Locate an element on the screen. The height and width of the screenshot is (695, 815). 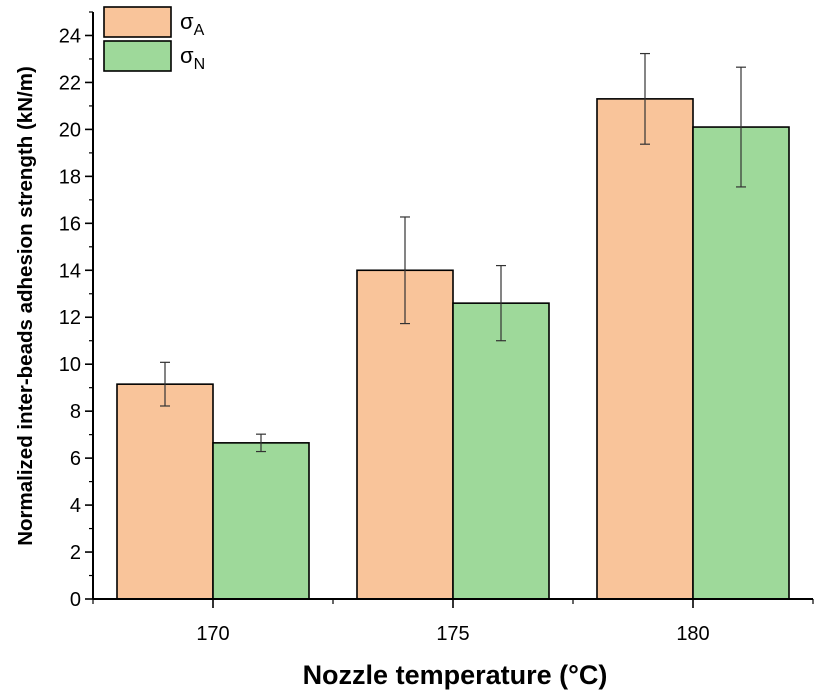
y-tick-label-0: 0 is located at coordinates (75, 600).